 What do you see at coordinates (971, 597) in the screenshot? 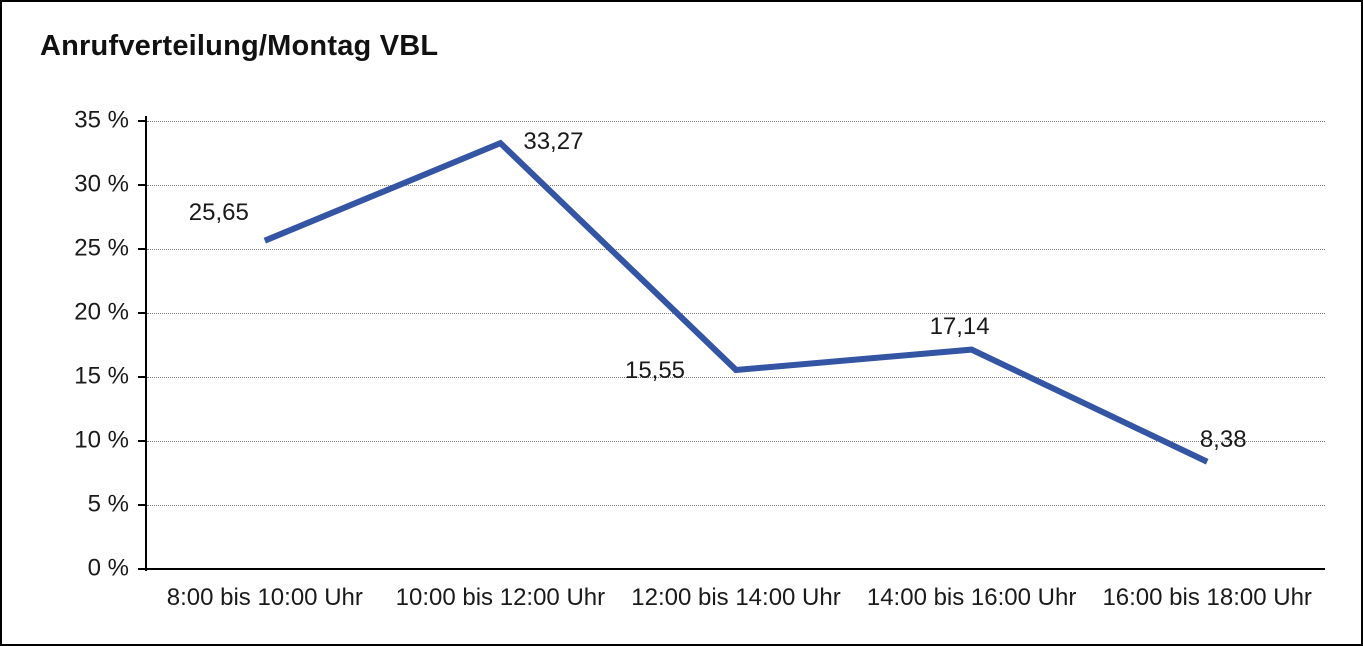
I see `x-axis-label: 14:00 bis 16:00 Uhr` at bounding box center [971, 597].